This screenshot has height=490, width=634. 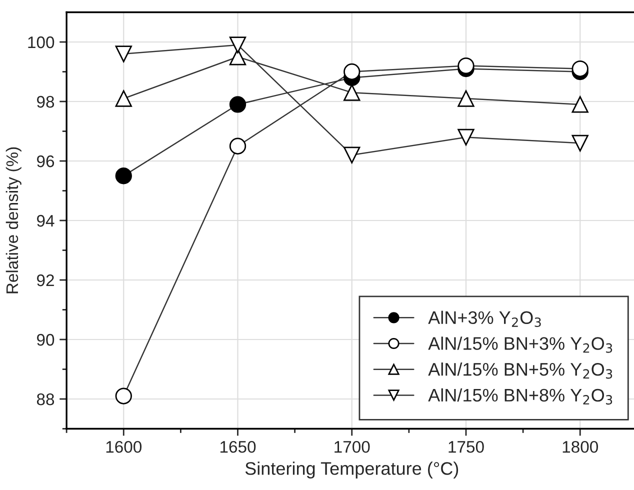 What do you see at coordinates (352, 446) in the screenshot?
I see `x-tick-label: 1700` at bounding box center [352, 446].